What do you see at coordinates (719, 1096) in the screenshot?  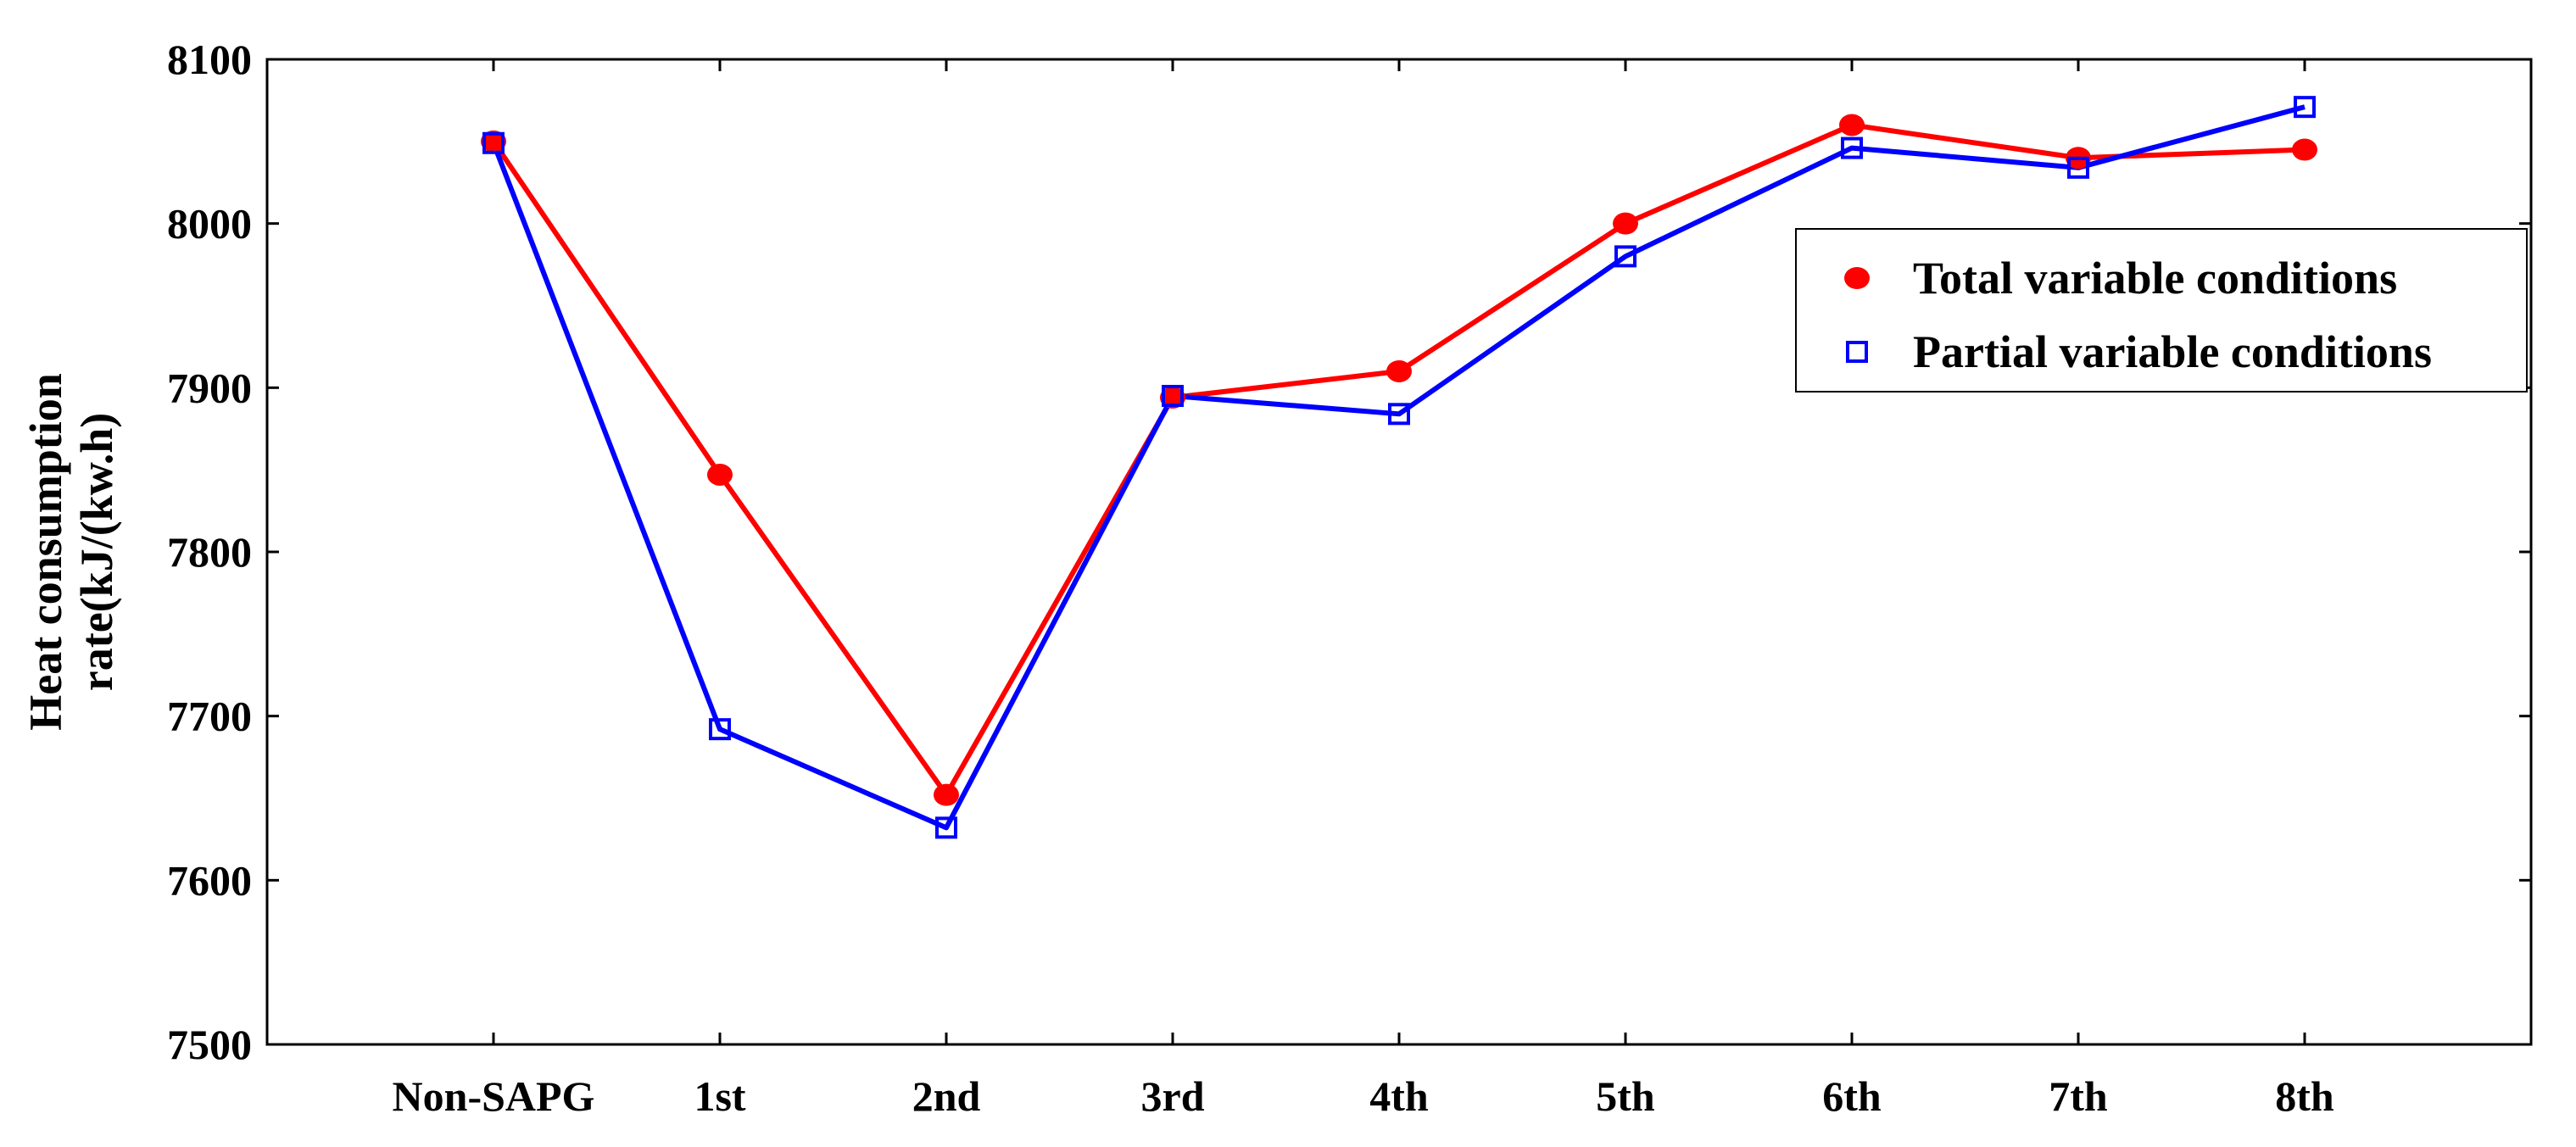 I see `x-tick-label: 1st` at bounding box center [719, 1096].